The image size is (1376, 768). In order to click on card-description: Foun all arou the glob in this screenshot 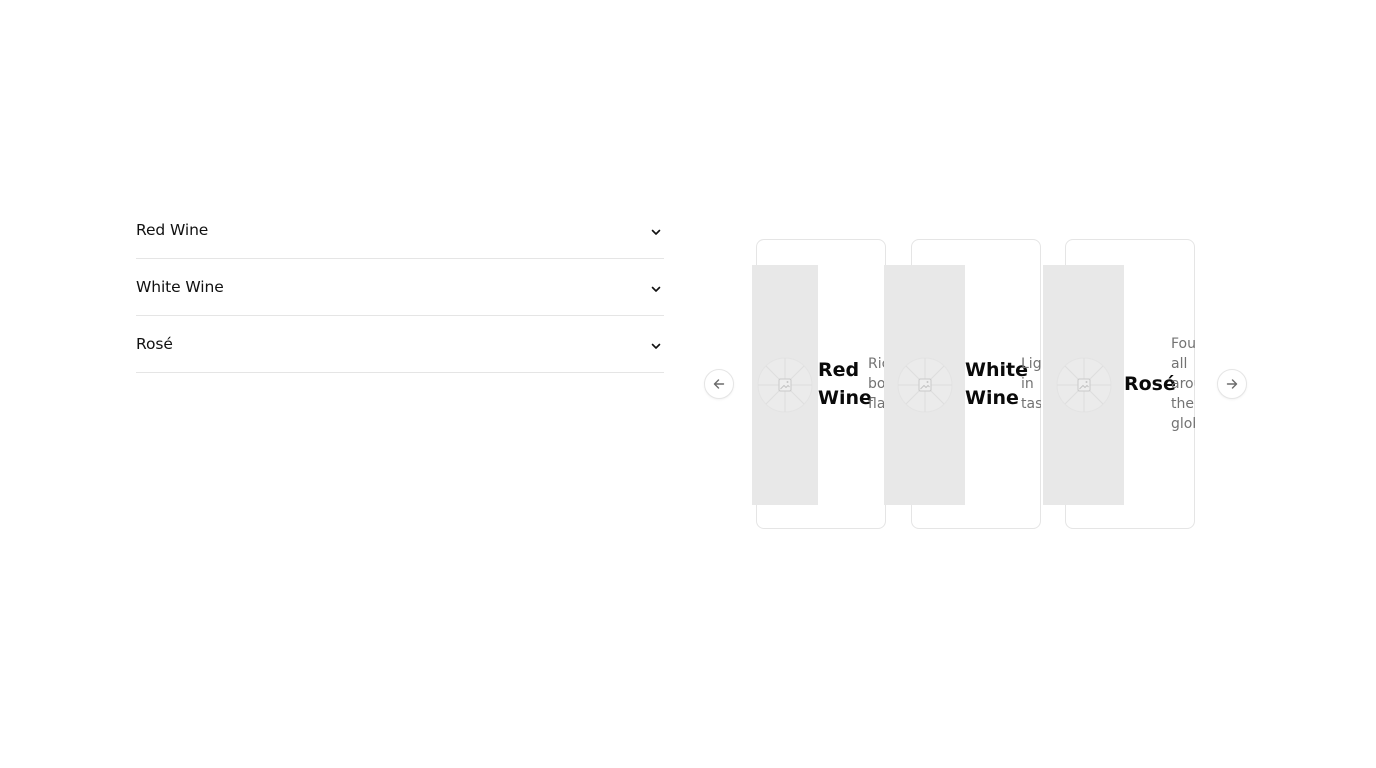, I will do `click(1183, 384)`.